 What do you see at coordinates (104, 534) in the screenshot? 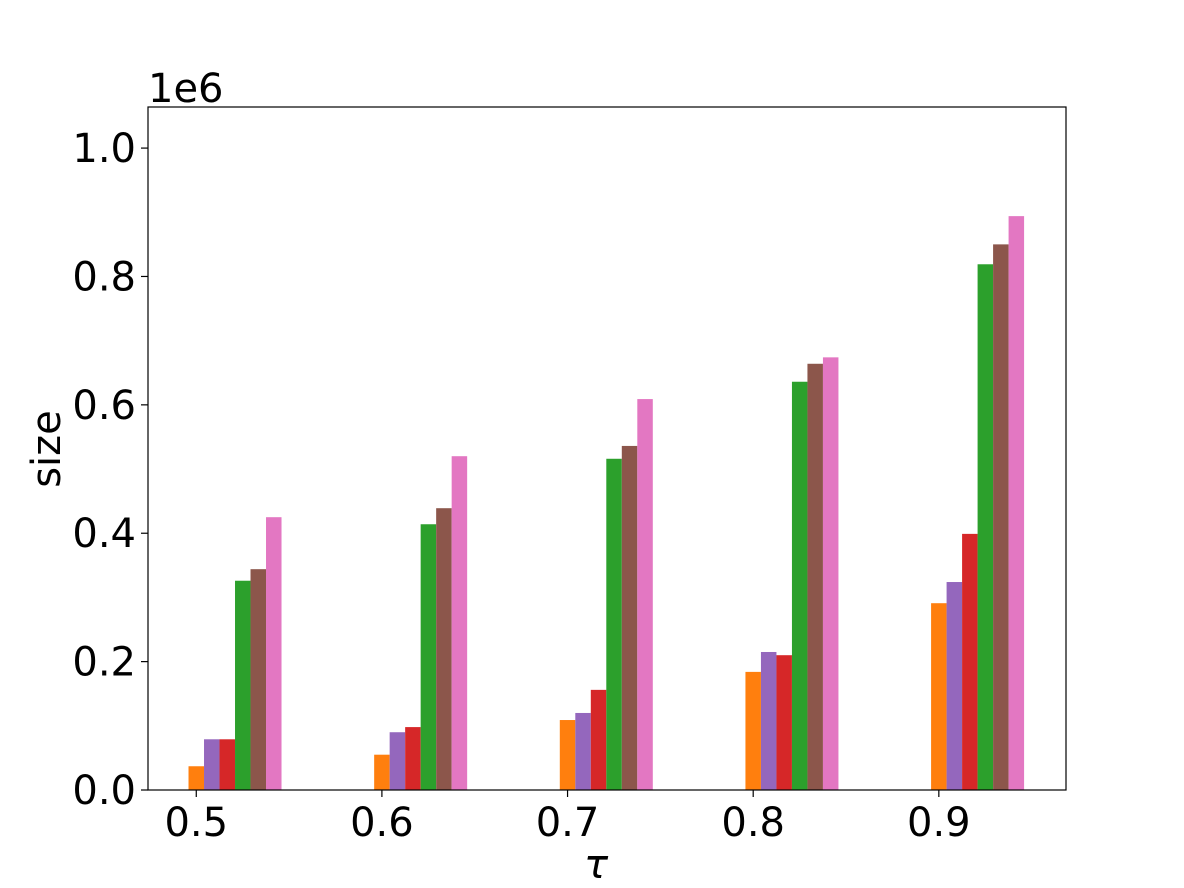
I see `y-tick-label: 0.4` at bounding box center [104, 534].